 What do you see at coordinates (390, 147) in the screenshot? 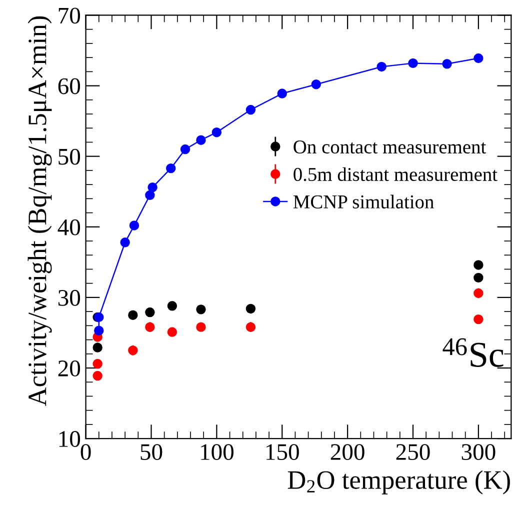
I see `legend-label: On contact measurement` at bounding box center [390, 147].